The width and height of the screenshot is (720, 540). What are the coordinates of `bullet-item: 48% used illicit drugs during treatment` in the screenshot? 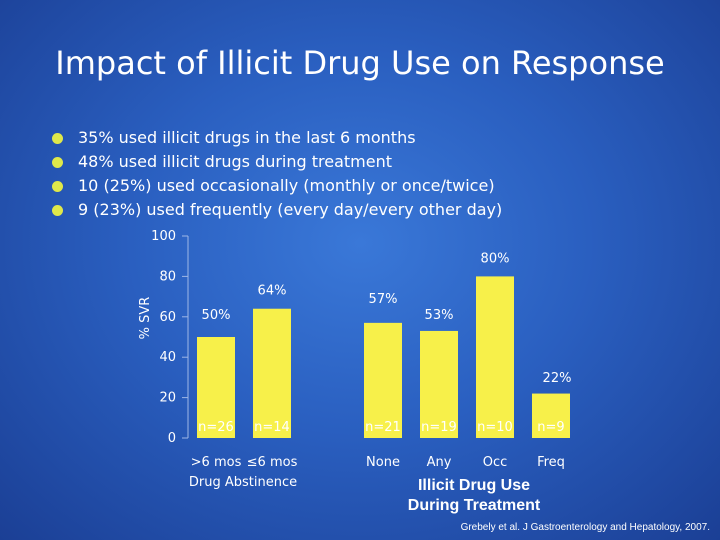 It's located at (277, 162).